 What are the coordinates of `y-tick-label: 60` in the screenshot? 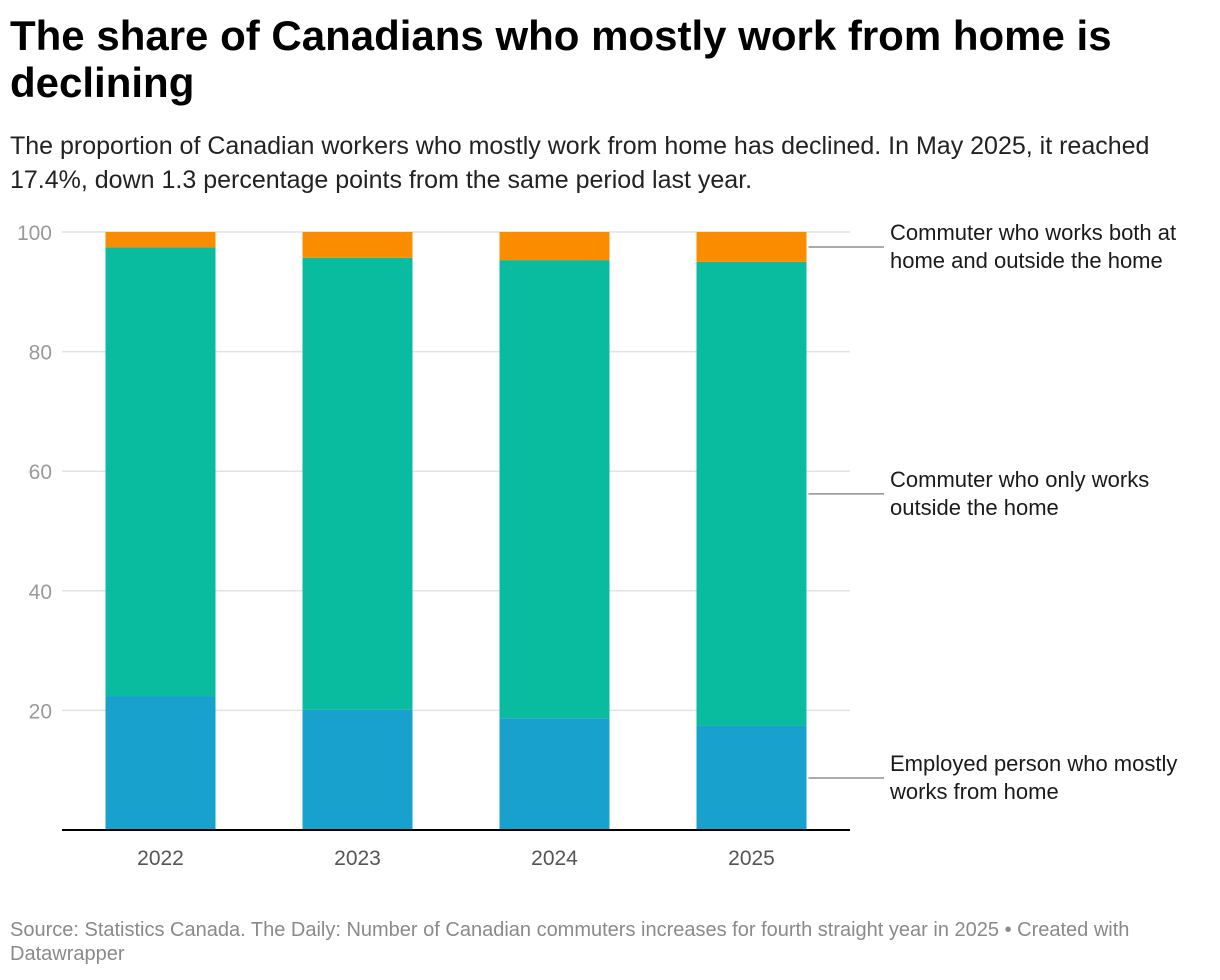 It's located at (40, 472).